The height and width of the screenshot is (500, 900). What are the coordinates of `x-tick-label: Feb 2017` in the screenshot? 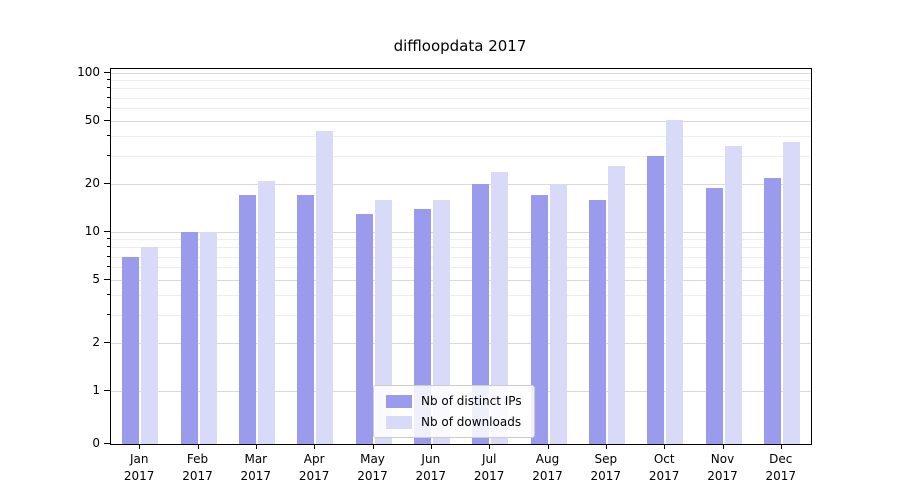 It's located at (197, 467).